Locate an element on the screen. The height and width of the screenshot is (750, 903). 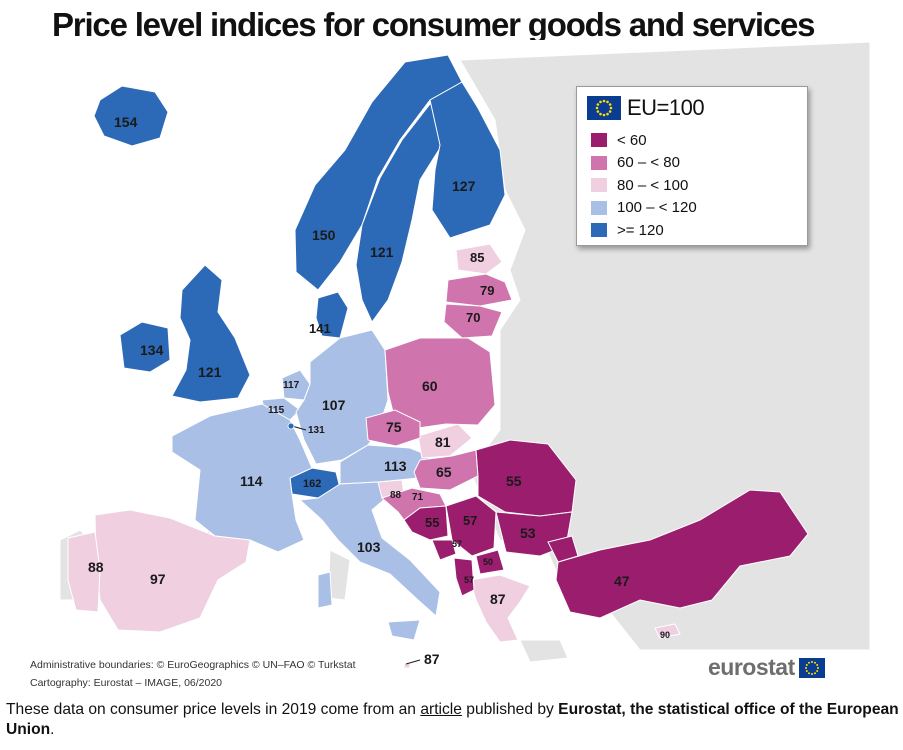
value-turkey: 47 is located at coordinates (622, 581).